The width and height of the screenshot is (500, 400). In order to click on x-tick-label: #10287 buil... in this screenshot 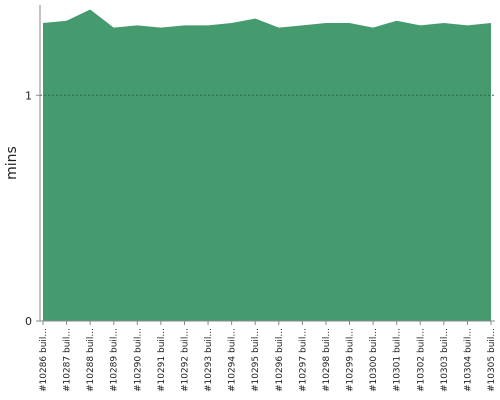, I will do `click(68, 360)`.